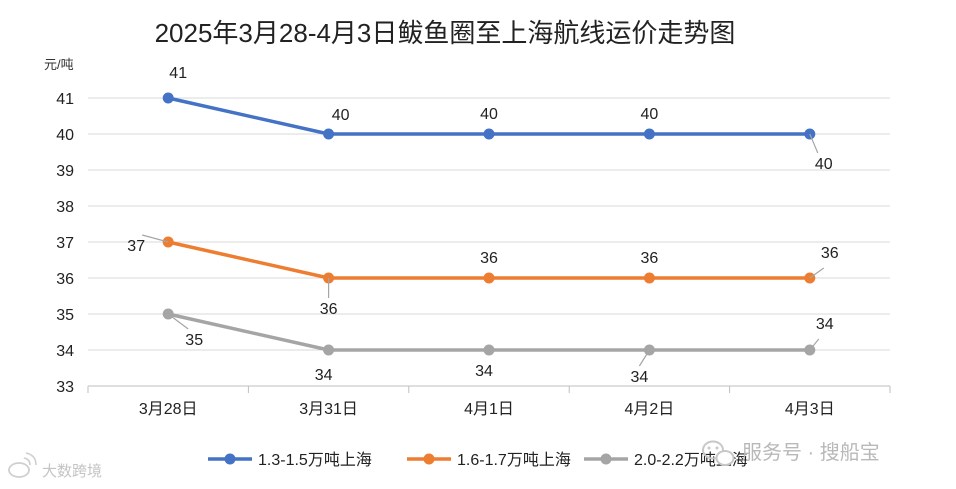 This screenshot has width=956, height=489. What do you see at coordinates (824, 164) in the screenshot?
I see `data-label-0-4: 40` at bounding box center [824, 164].